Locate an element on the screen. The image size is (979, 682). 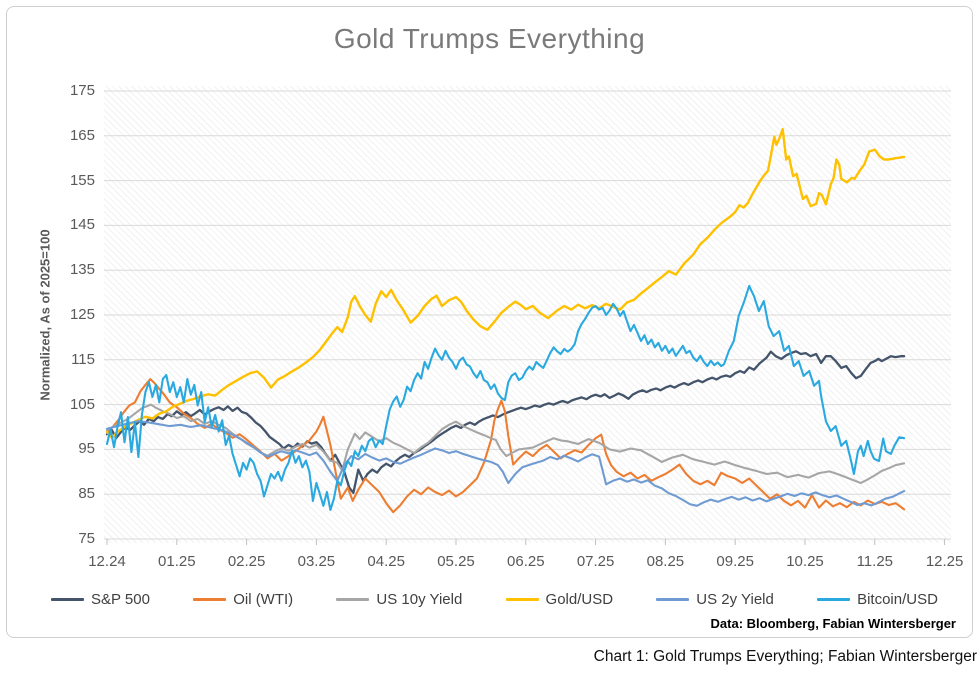
legend-item-us-2y-yield: US 2y Yield is located at coordinates (715, 599).